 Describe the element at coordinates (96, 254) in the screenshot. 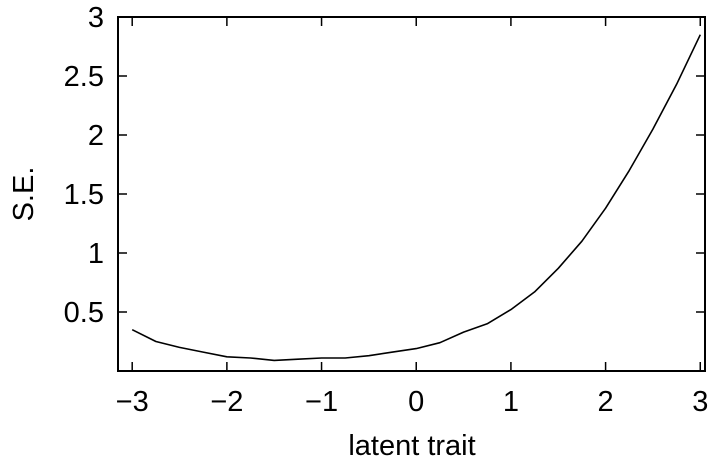

I see `y-tick-label: 1` at that location.